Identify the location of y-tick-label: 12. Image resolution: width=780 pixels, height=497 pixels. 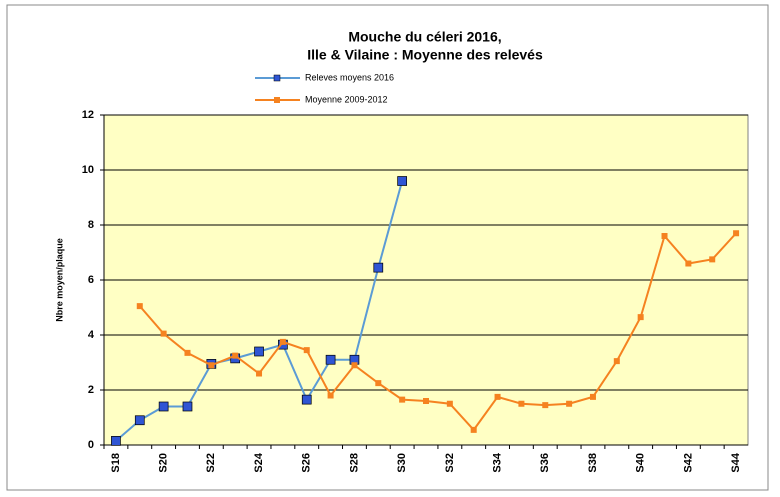
(88, 115).